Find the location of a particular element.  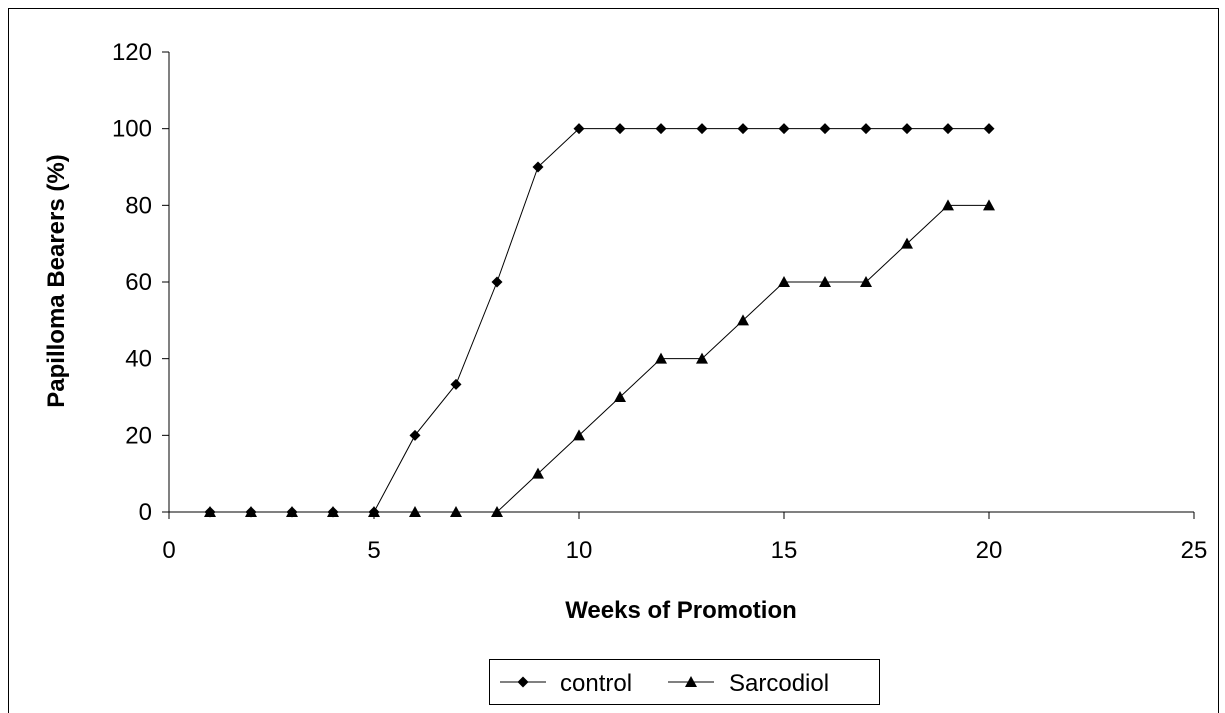

x-tick-label: 15 is located at coordinates (784, 550).